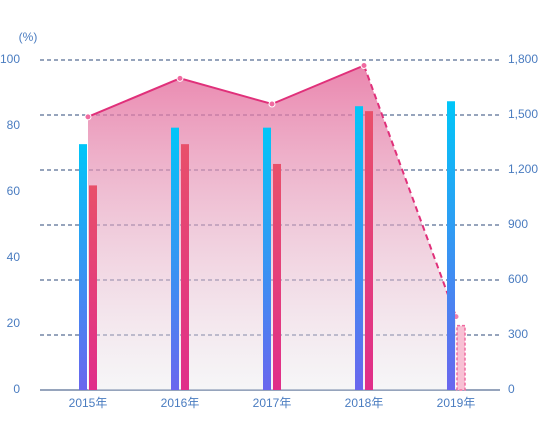 This screenshot has height=425, width=550. I want to click on y2-tick-label: 1,500, so click(523, 114).